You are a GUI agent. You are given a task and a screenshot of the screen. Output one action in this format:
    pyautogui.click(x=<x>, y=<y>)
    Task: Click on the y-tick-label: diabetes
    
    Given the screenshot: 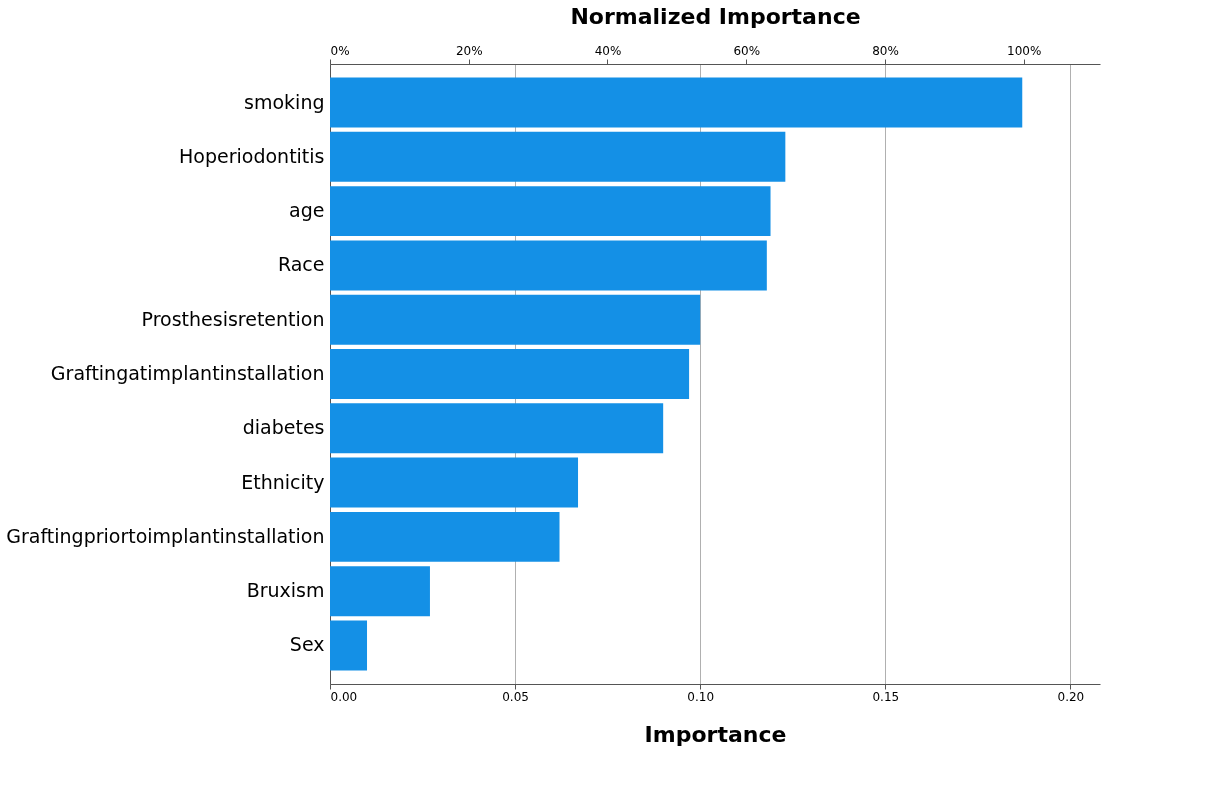 What is the action you would take?
    pyautogui.click(x=283, y=427)
    